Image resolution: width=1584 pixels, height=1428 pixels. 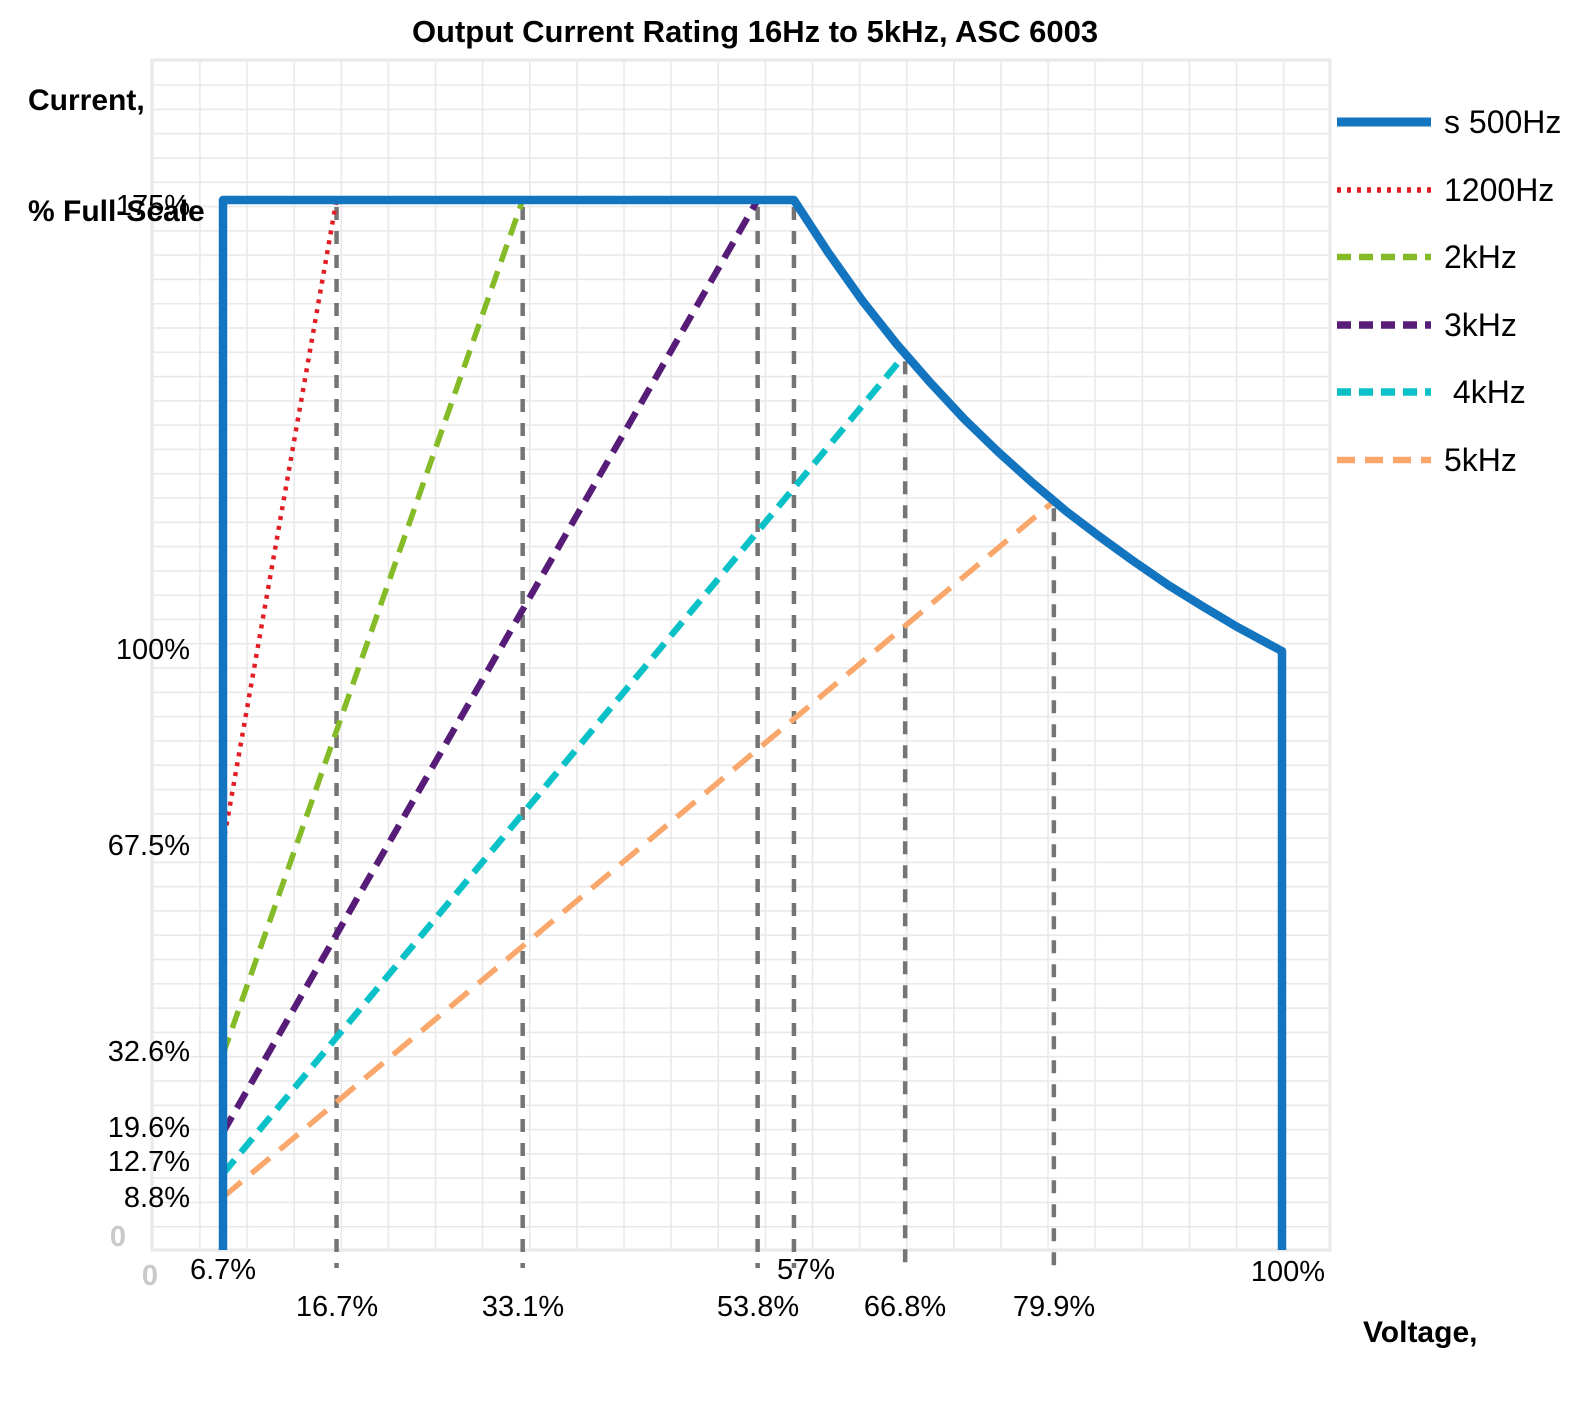 I want to click on x-tick-53-8: 53.8%, so click(x=758, y=1307).